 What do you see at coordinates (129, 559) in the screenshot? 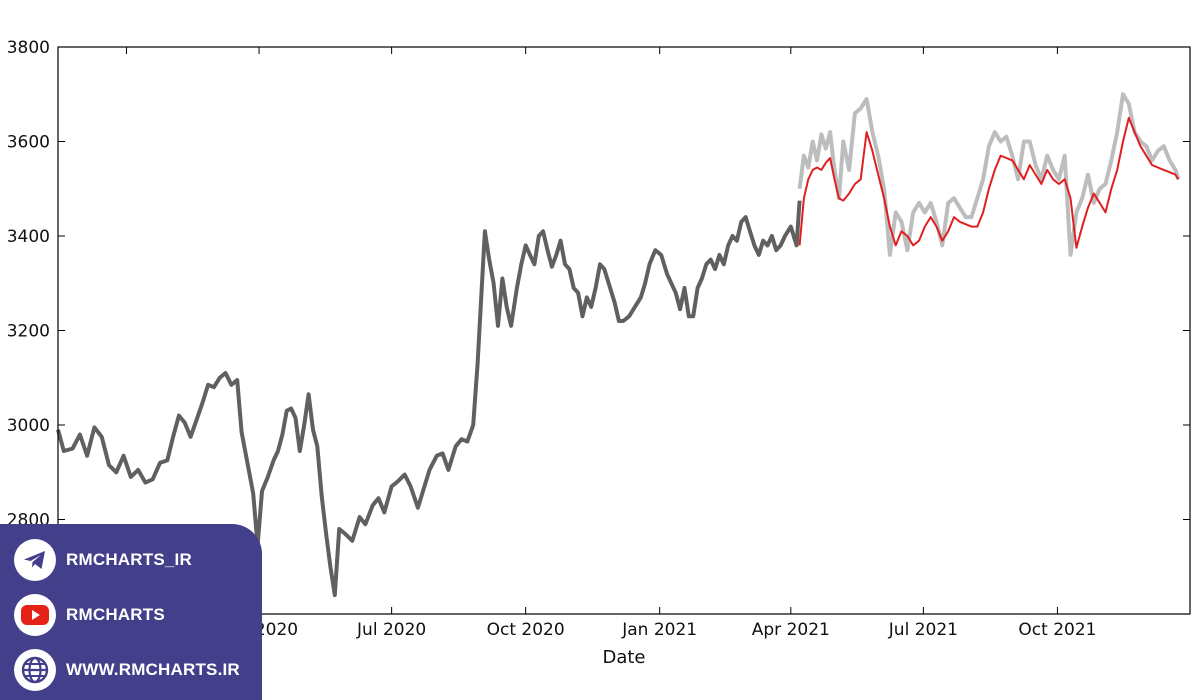
I see `telegram-handle: RMCHARTS_IR` at bounding box center [129, 559].